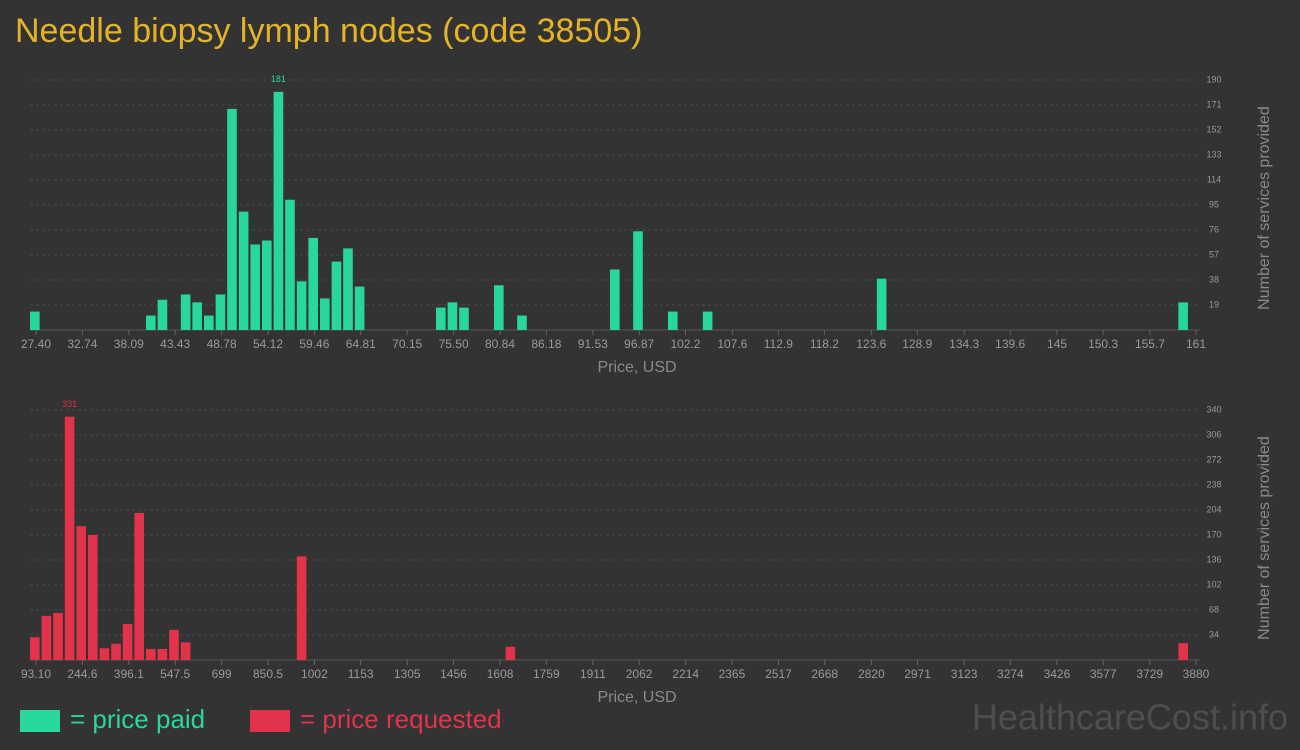 The image size is (1300, 750). Describe the element at coordinates (1214, 179) in the screenshot. I see `y-tick-label: 114` at that location.